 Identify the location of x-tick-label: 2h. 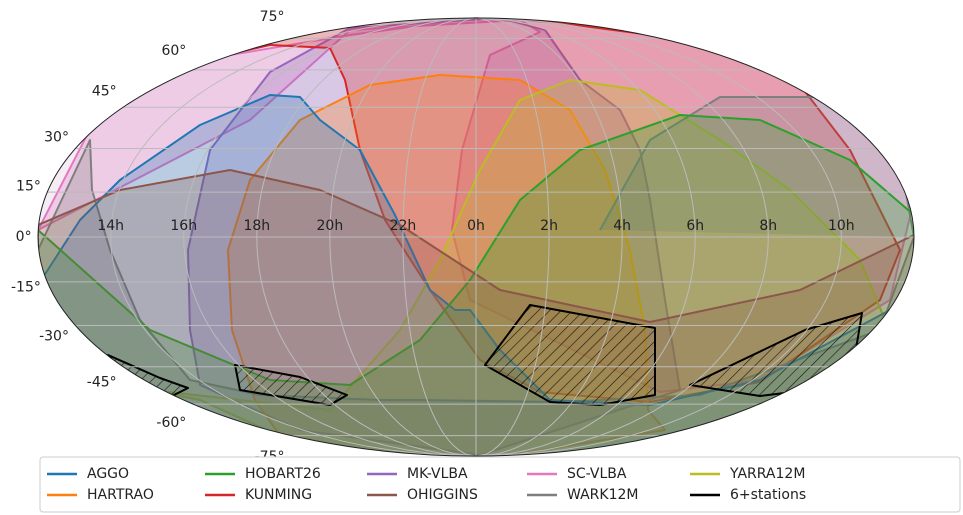
(549, 226).